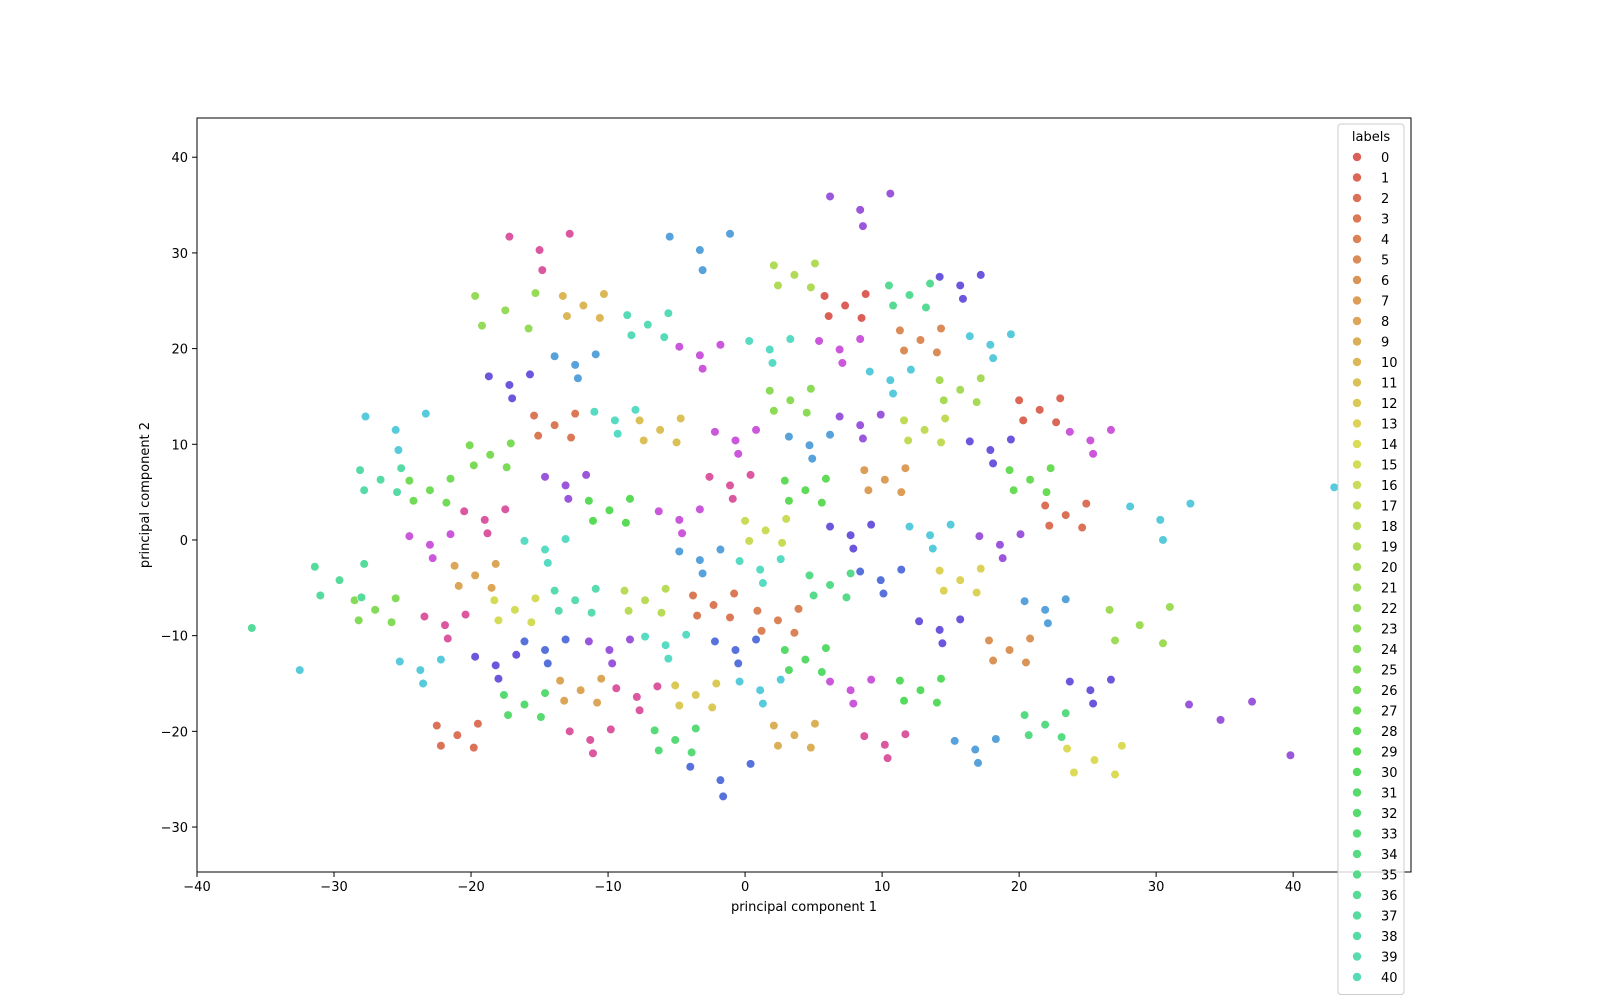 Image resolution: width=1600 pixels, height=1000 pixels. I want to click on legend-label: 13, so click(1389, 425).